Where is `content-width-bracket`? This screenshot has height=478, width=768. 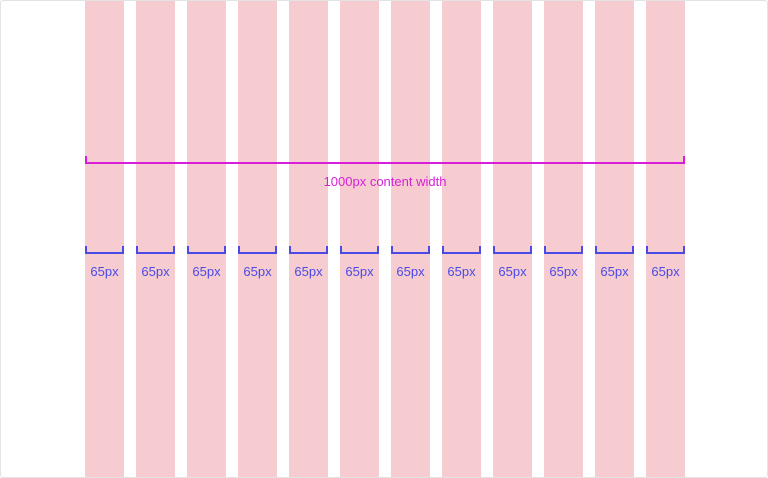
content-width-bracket is located at coordinates (385, 160).